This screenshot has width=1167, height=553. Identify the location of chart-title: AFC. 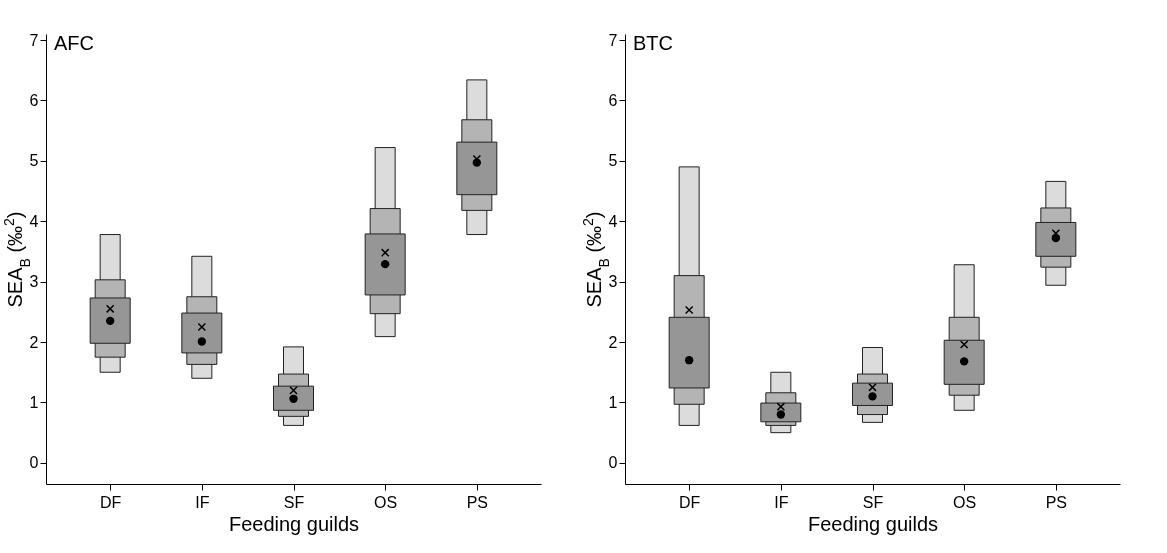
(74, 43).